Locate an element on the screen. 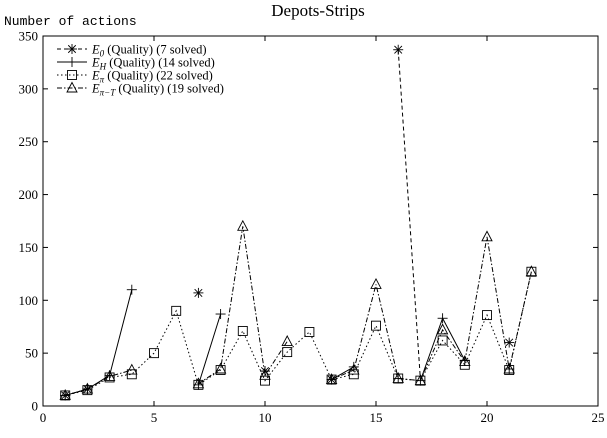 The image size is (607, 438). x-tick-label: 15 is located at coordinates (376, 417).